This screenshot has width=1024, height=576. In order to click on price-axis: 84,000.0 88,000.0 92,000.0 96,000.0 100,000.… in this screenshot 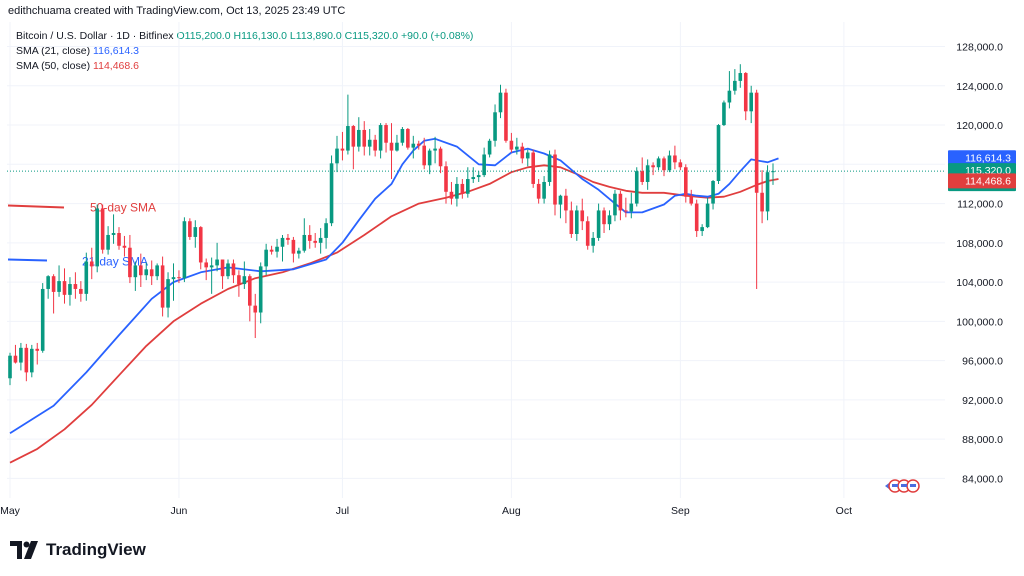, I will do `click(979, 264)`.